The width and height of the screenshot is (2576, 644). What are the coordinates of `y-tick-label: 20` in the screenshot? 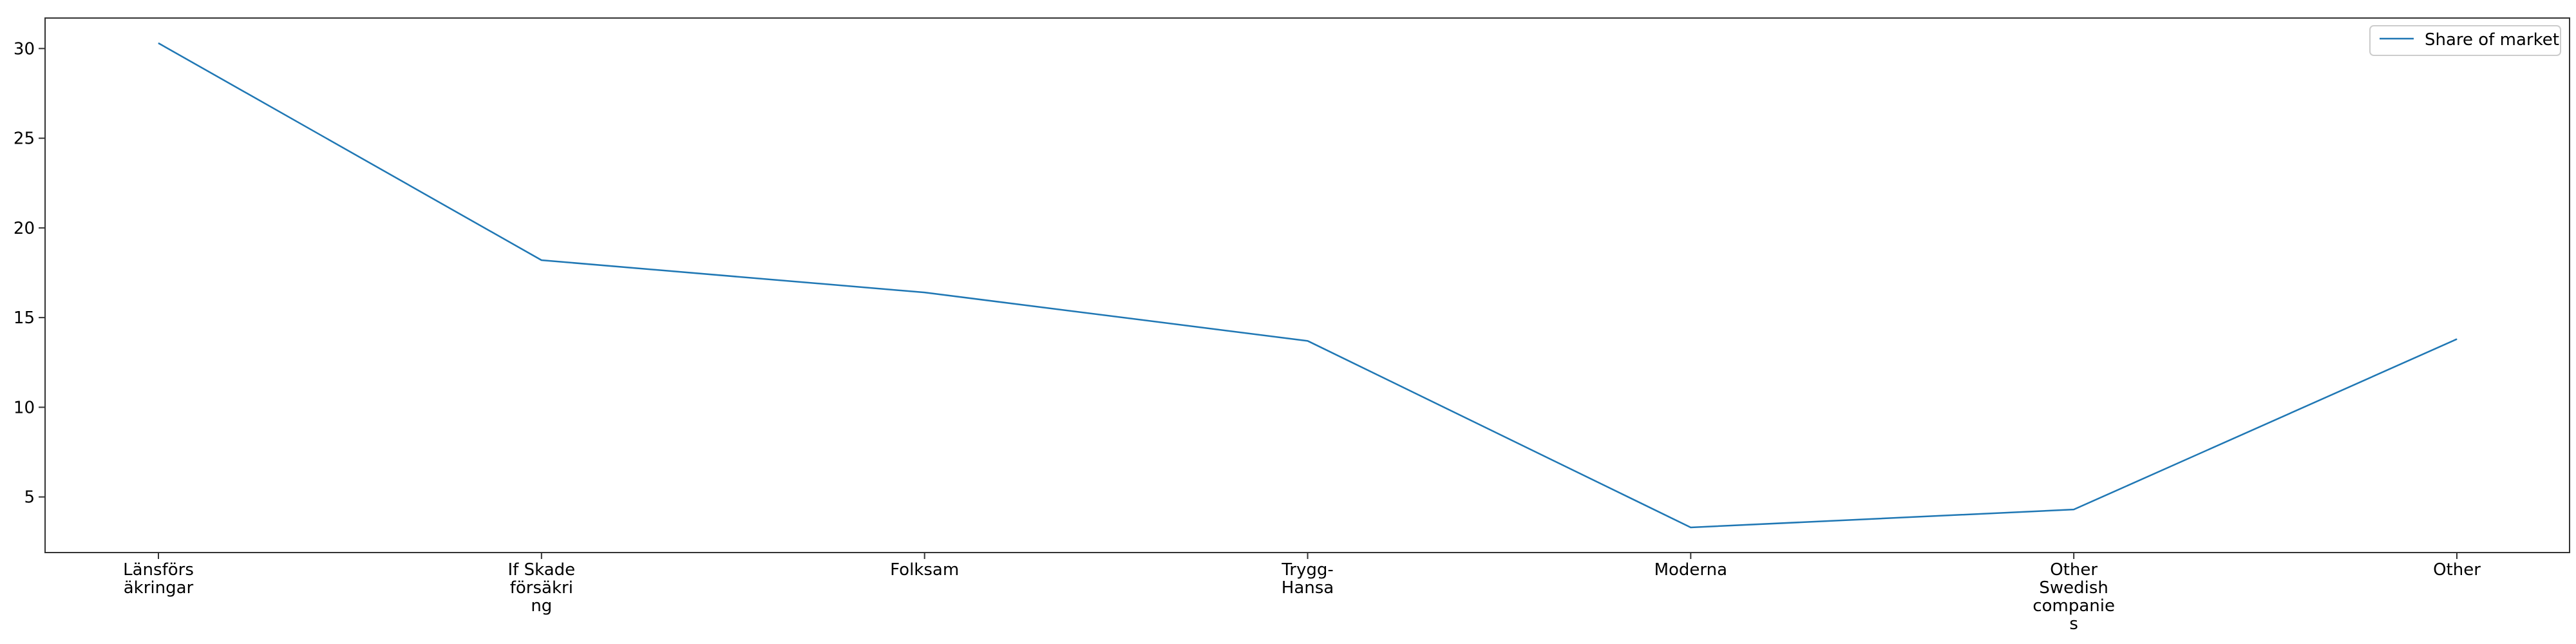 It's located at (24, 229).